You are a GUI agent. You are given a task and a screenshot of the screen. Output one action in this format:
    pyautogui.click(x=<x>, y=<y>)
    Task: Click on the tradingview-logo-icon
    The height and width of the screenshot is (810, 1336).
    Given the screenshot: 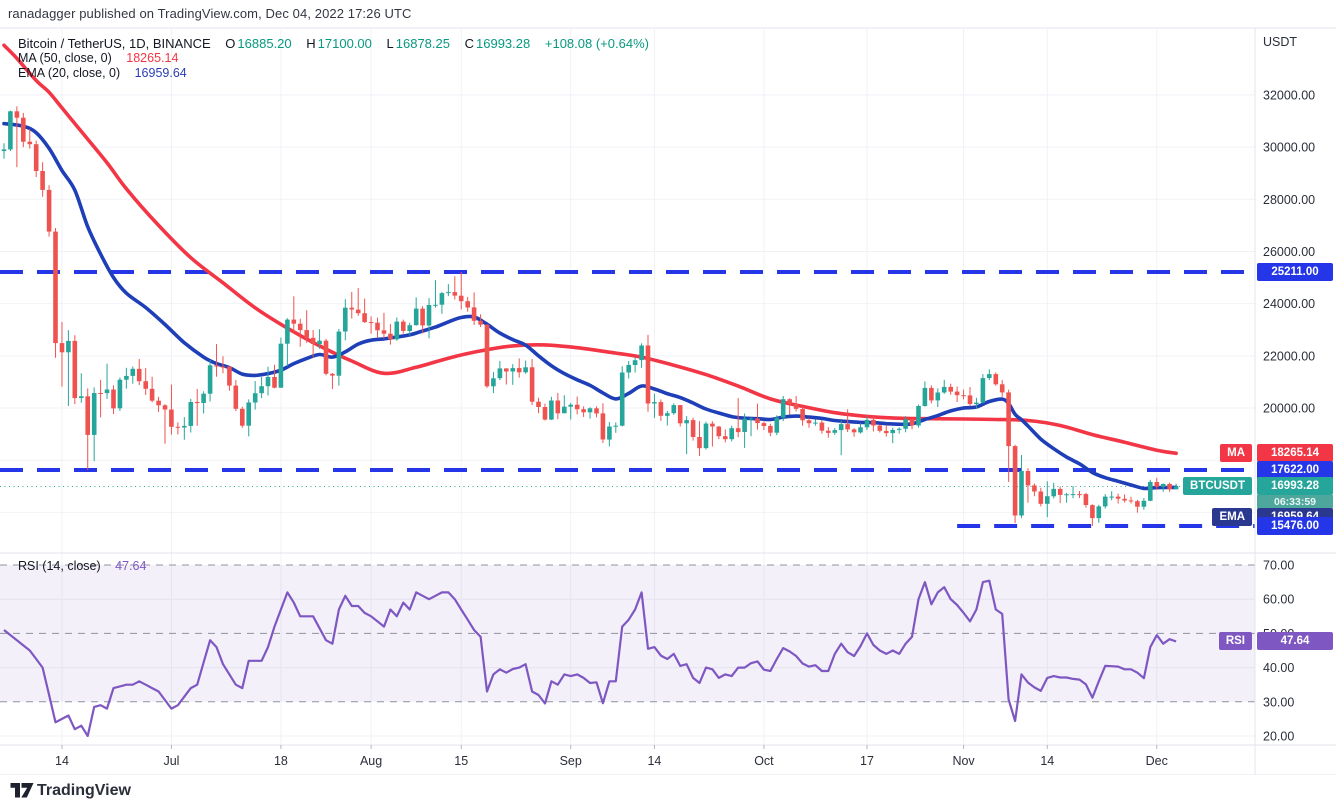 What is the action you would take?
    pyautogui.click(x=22, y=790)
    